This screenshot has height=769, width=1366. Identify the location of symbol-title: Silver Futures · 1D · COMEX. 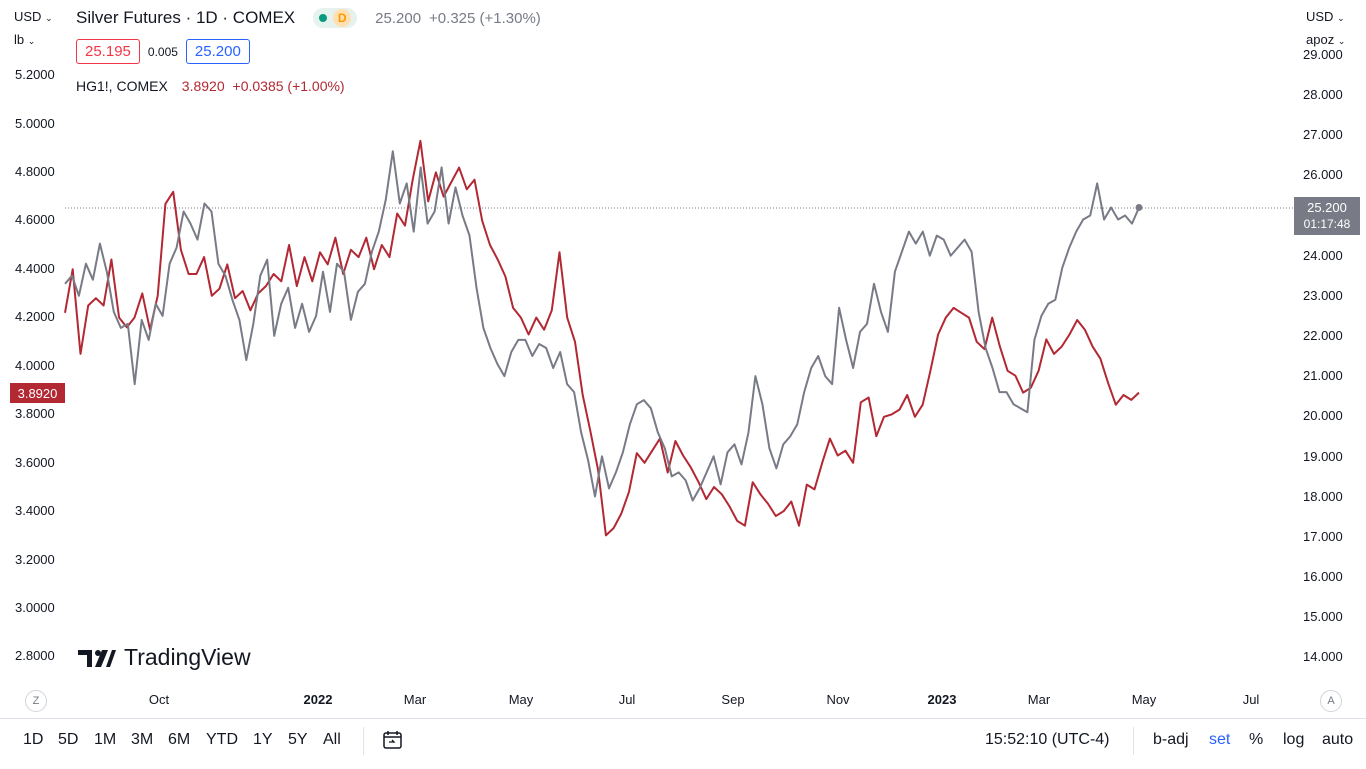
(186, 17).